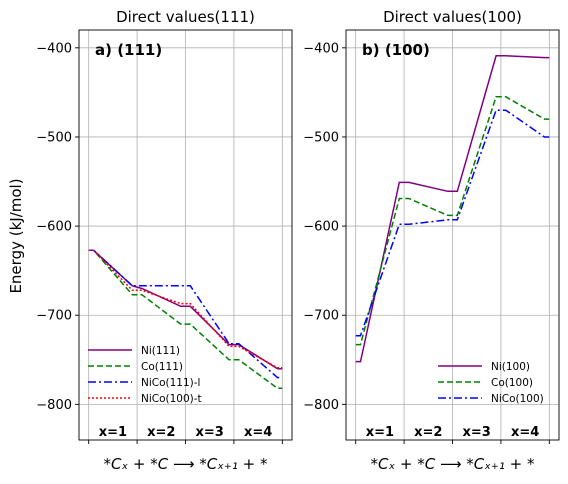 The image size is (568, 484). Describe the element at coordinates (517, 399) in the screenshot. I see `legend-label: NiCo(100)` at that location.